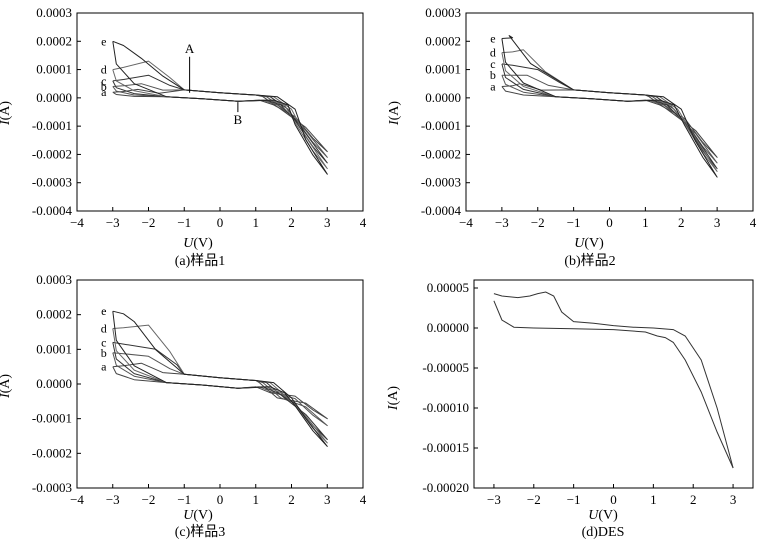  Describe the element at coordinates (200, 261) in the screenshot. I see `panel-caption: (a)样品1` at that location.